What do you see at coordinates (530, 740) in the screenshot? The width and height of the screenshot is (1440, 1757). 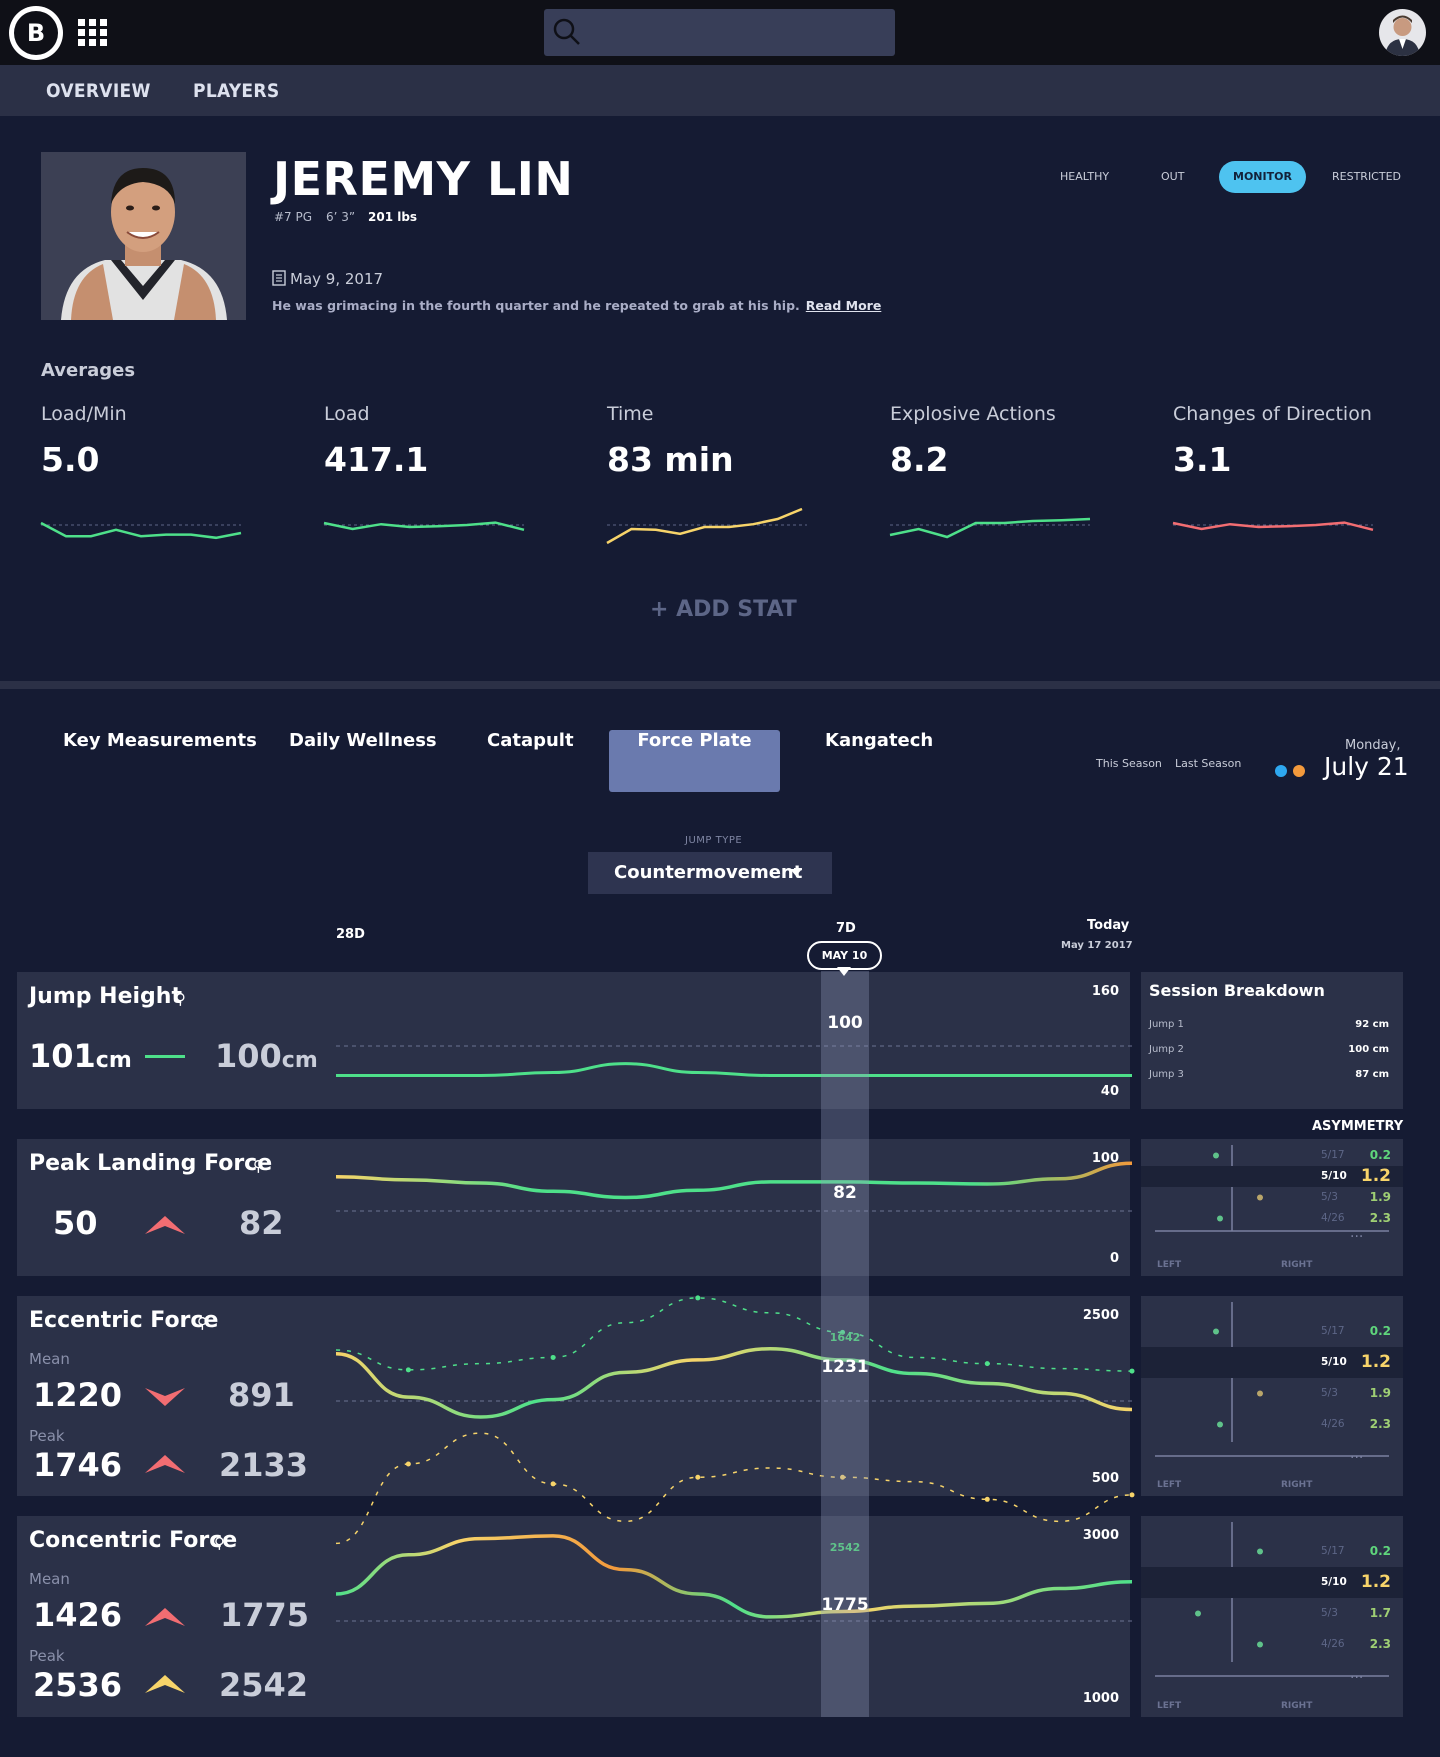 I see `tab-catapult: Catapult` at bounding box center [530, 740].